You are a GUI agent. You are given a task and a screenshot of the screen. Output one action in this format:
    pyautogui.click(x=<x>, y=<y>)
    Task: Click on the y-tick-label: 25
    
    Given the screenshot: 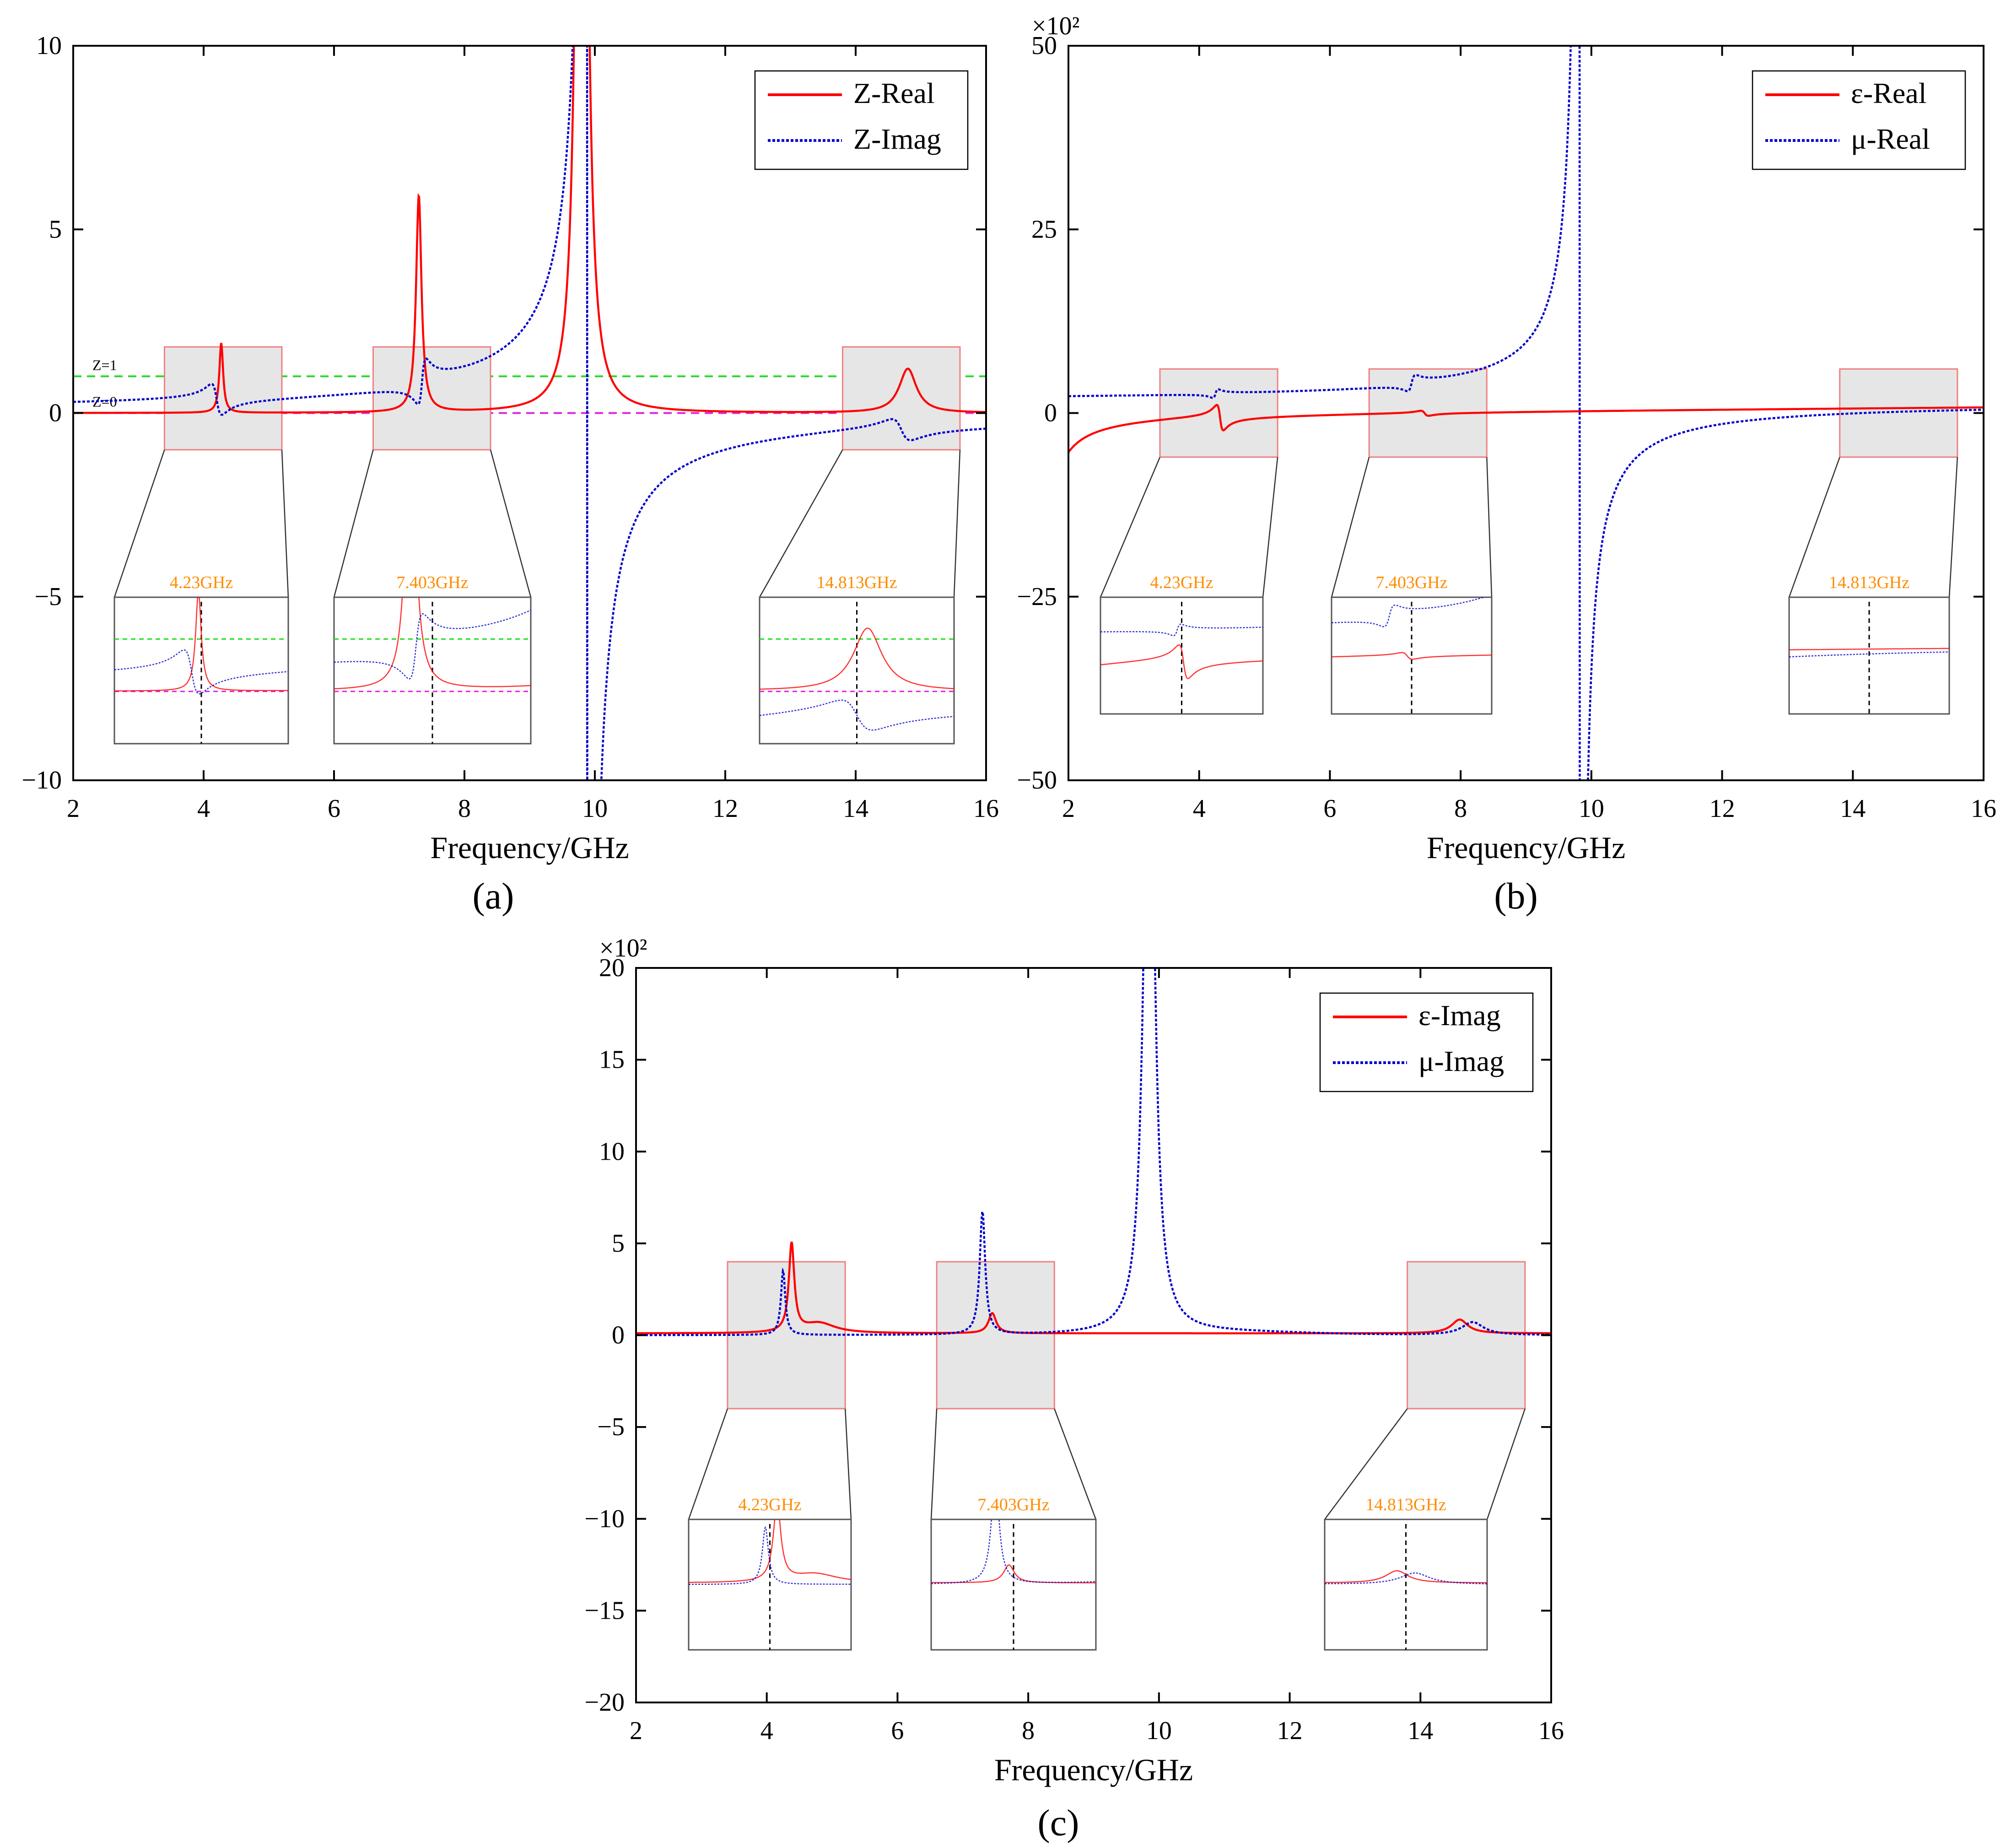 What is the action you would take?
    pyautogui.click(x=1044, y=229)
    